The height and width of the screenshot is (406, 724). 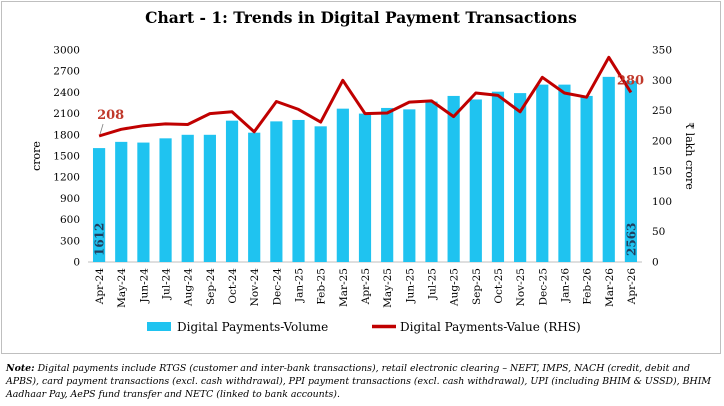 What do you see at coordinates (122, 288) in the screenshot?
I see `x-tick-label: May-24` at bounding box center [122, 288].